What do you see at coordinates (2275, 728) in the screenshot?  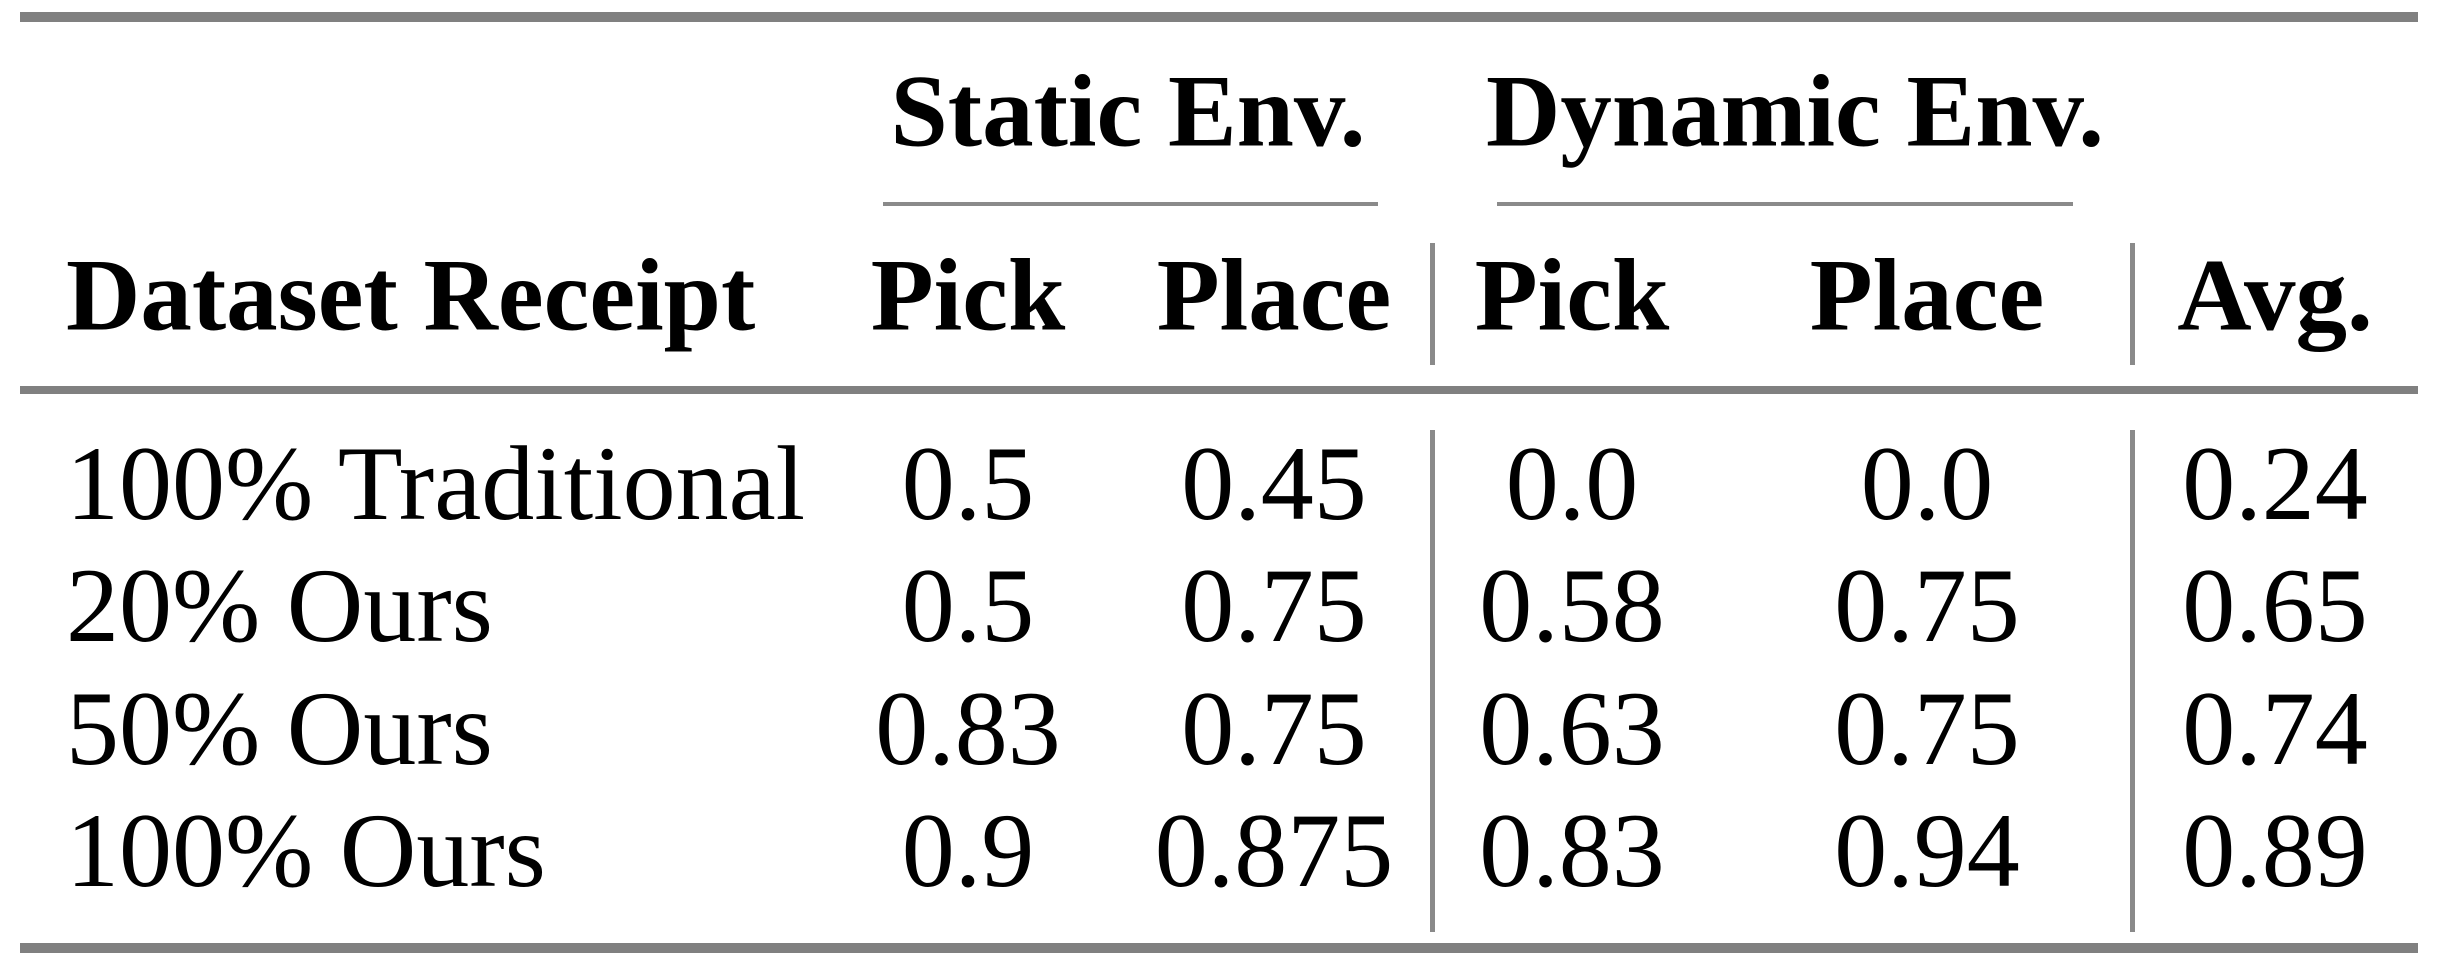 I see `cell-value: 0.74` at bounding box center [2275, 728].